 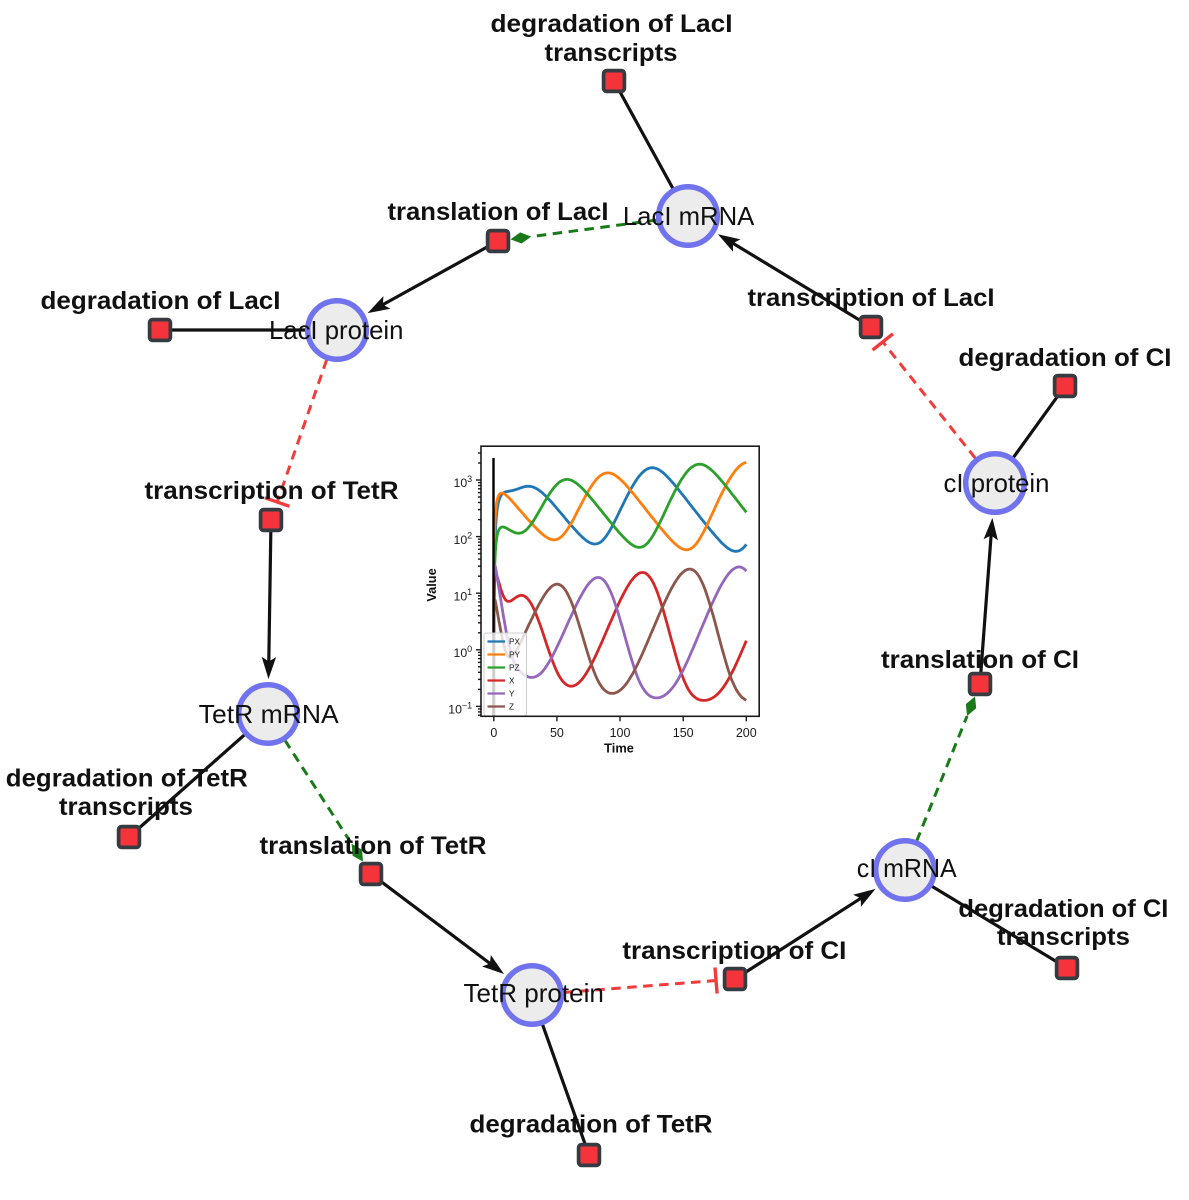 I want to click on svg-text: translation of CI, so click(x=980, y=660).